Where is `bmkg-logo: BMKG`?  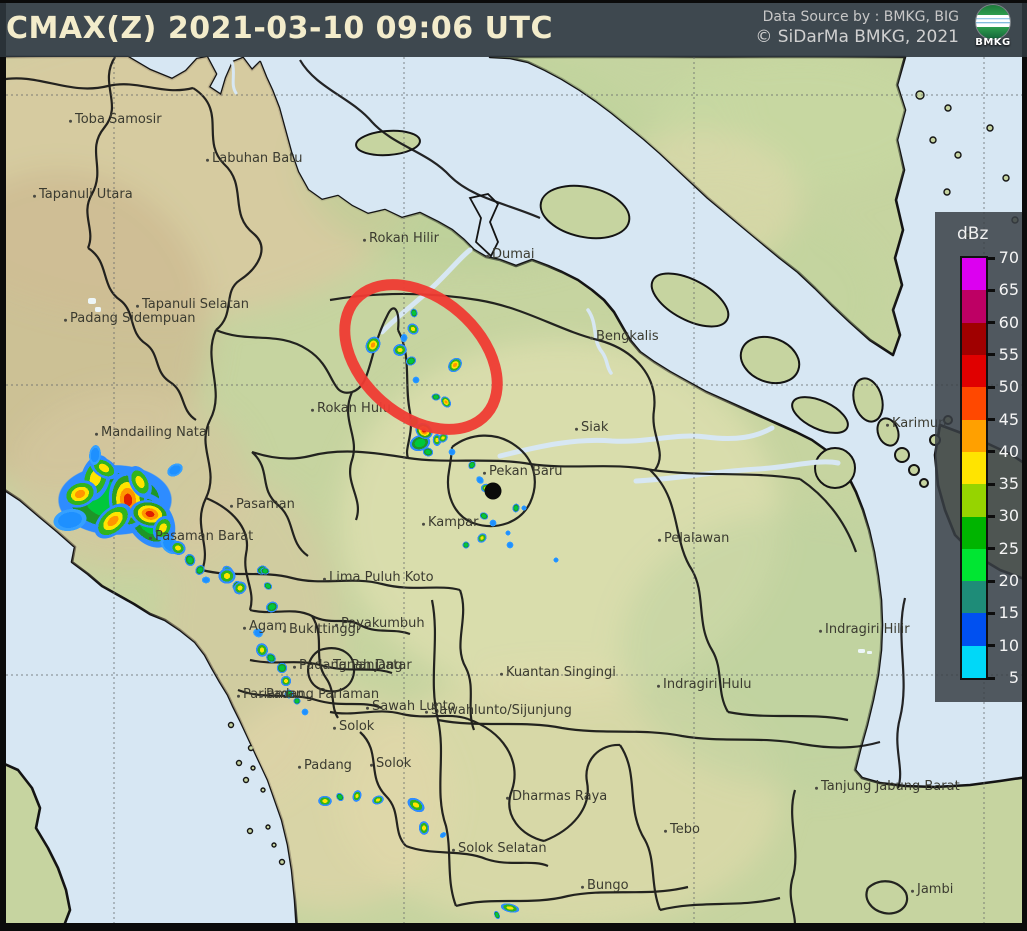
bmkg-logo: BMKG is located at coordinates (993, 29).